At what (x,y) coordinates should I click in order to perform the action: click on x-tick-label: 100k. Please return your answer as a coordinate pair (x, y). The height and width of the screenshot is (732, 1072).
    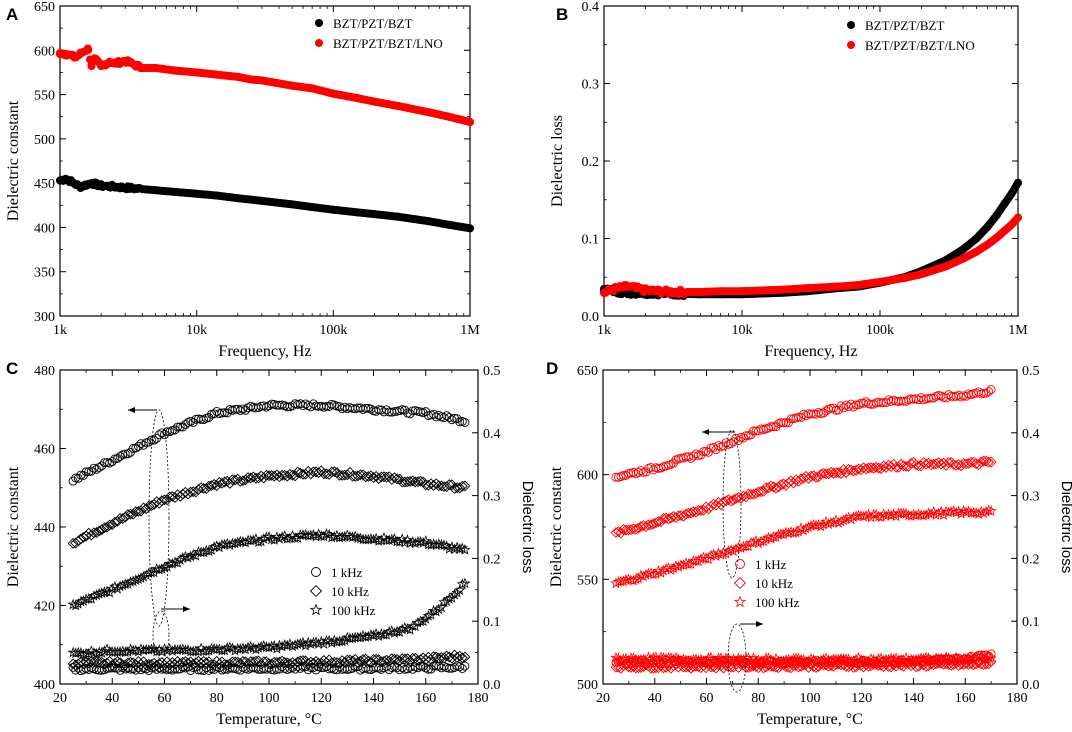
    Looking at the image, I should click on (880, 330).